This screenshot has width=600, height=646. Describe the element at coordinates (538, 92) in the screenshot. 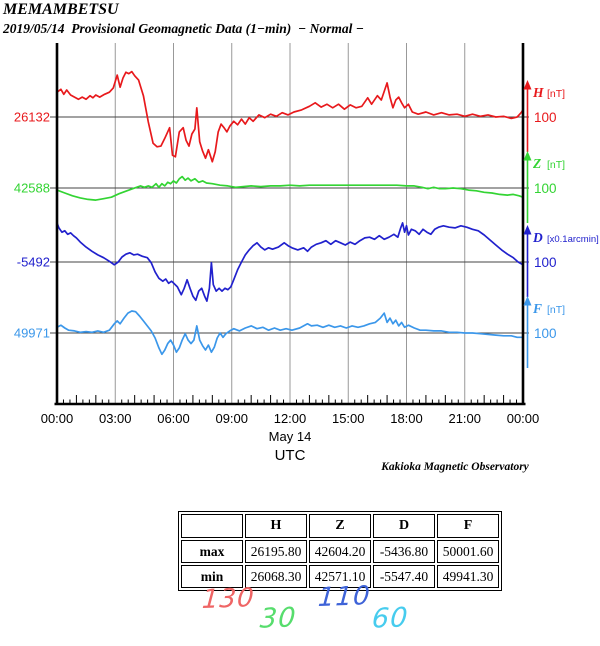

I see `series-symbol-H: H` at that location.